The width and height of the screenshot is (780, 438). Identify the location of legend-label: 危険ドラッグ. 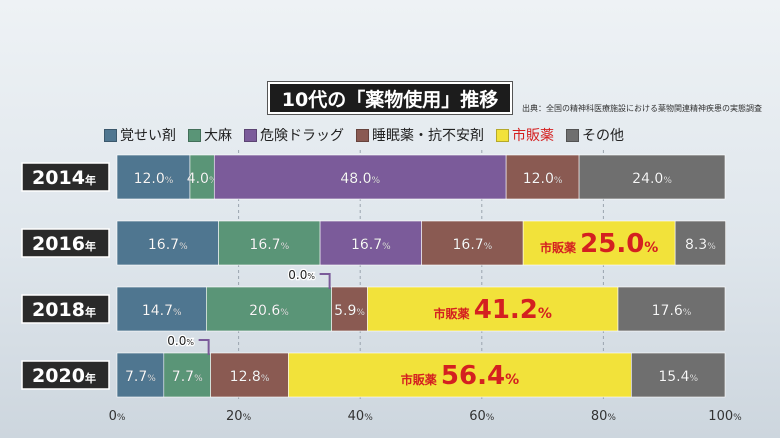
(302, 136).